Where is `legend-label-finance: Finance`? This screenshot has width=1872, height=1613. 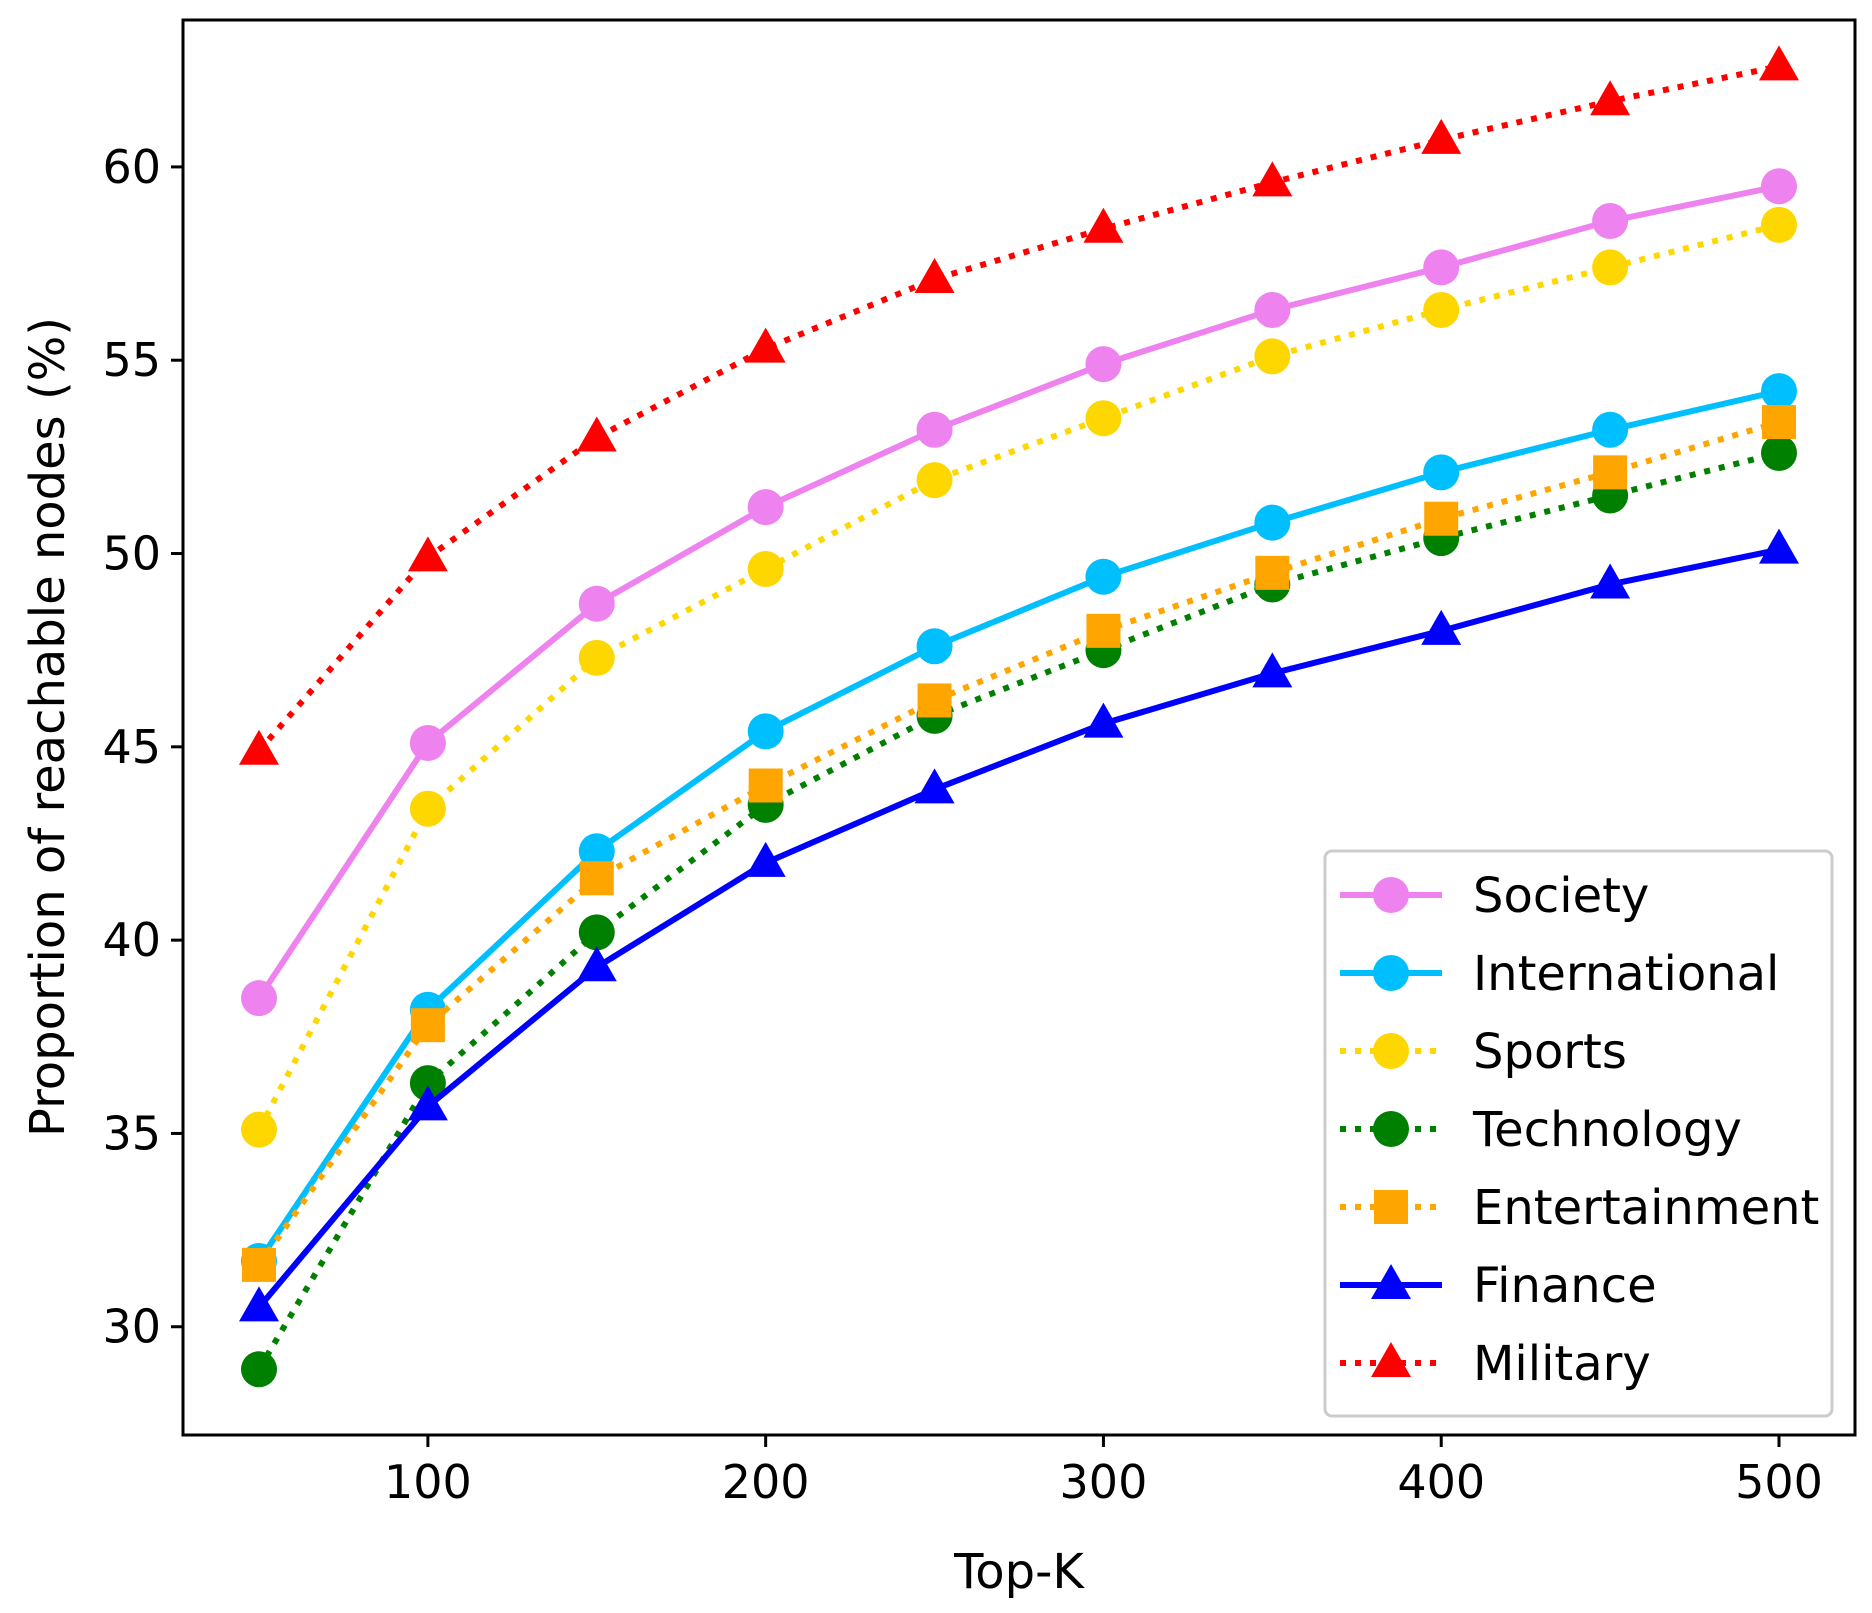 legend-label-finance: Finance is located at coordinates (1565, 1286).